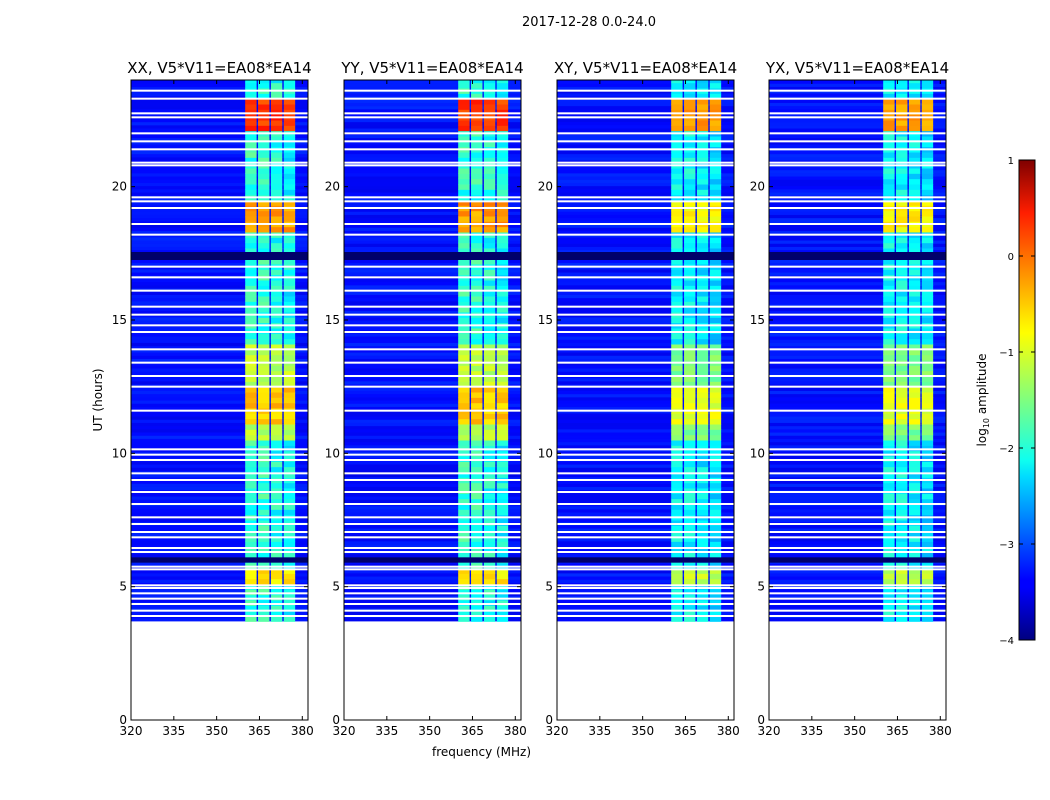 The height and width of the screenshot is (800, 1050). What do you see at coordinates (1005, 401) in the screenshot?
I see `colorbar: 10−1−2−3−4 log10 amplitude` at bounding box center [1005, 401].